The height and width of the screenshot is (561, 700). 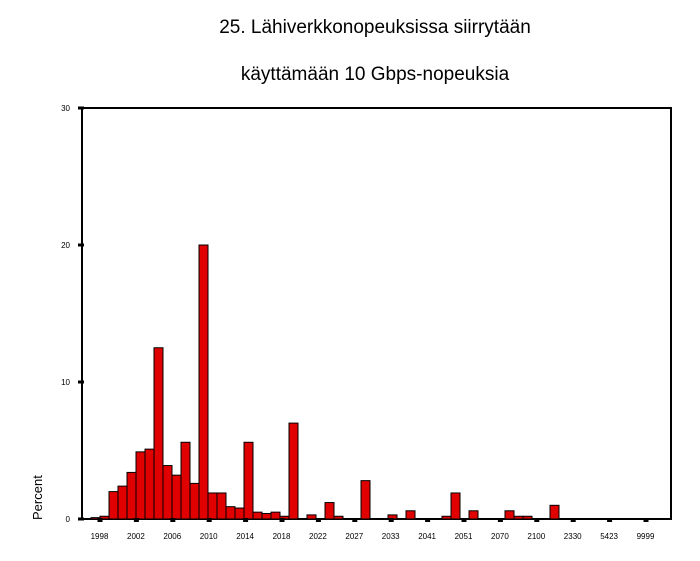 What do you see at coordinates (245, 536) in the screenshot?
I see `x-tick-label: 2014` at bounding box center [245, 536].